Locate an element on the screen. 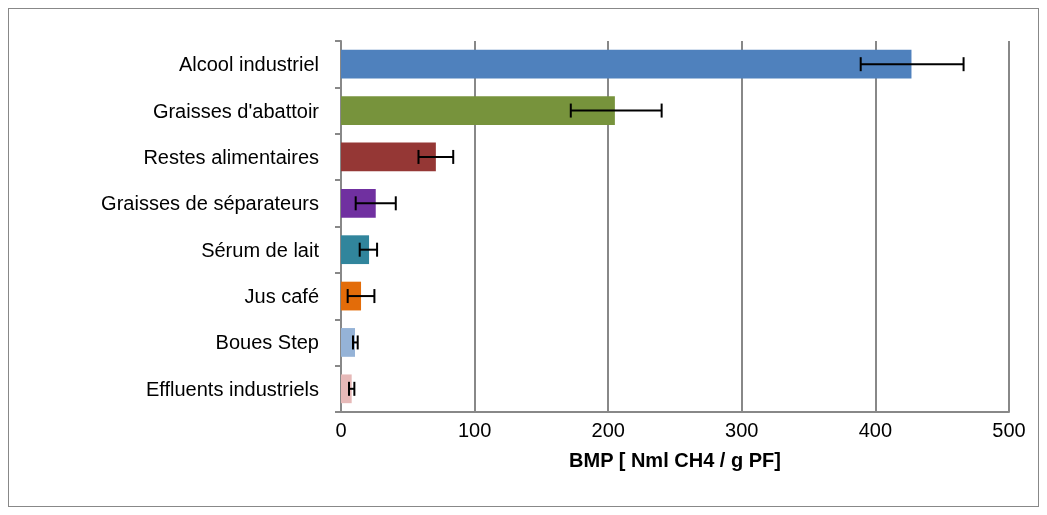 The height and width of the screenshot is (515, 1047). y-tick-label: Graisses de séparateurs is located at coordinates (210, 203).